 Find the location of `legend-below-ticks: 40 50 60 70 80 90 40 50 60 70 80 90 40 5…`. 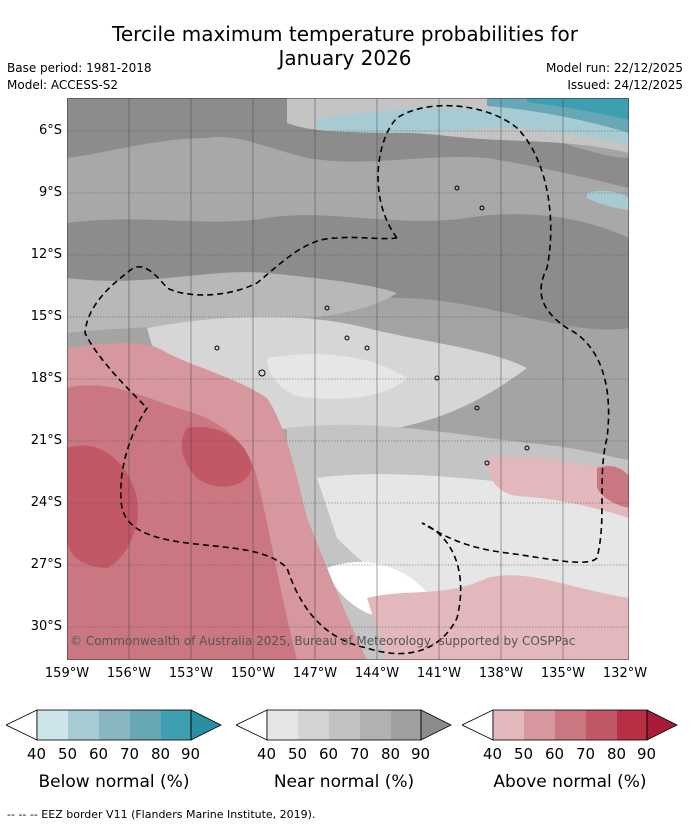

legend-below-ticks: 40 50 60 70 80 90 40 50 60 70 80 90 40 5… is located at coordinates (345, 755).